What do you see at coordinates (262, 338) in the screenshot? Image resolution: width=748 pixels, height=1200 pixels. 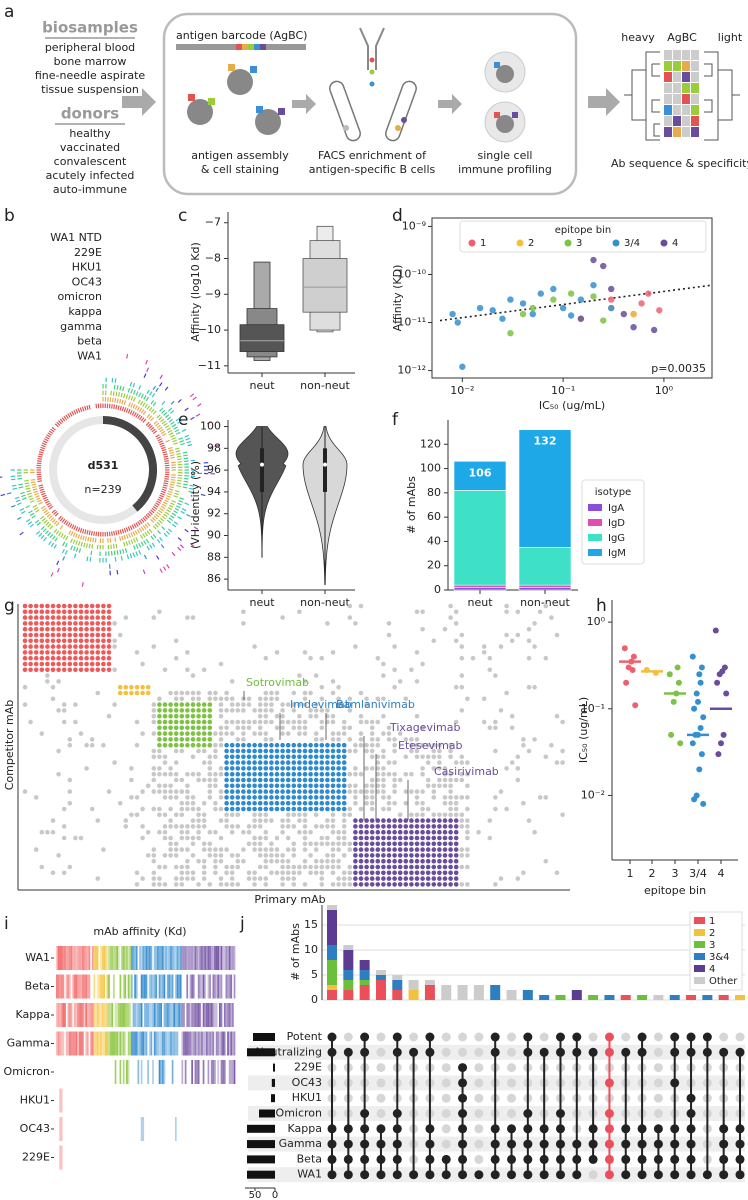 I see `box` at bounding box center [262, 338].